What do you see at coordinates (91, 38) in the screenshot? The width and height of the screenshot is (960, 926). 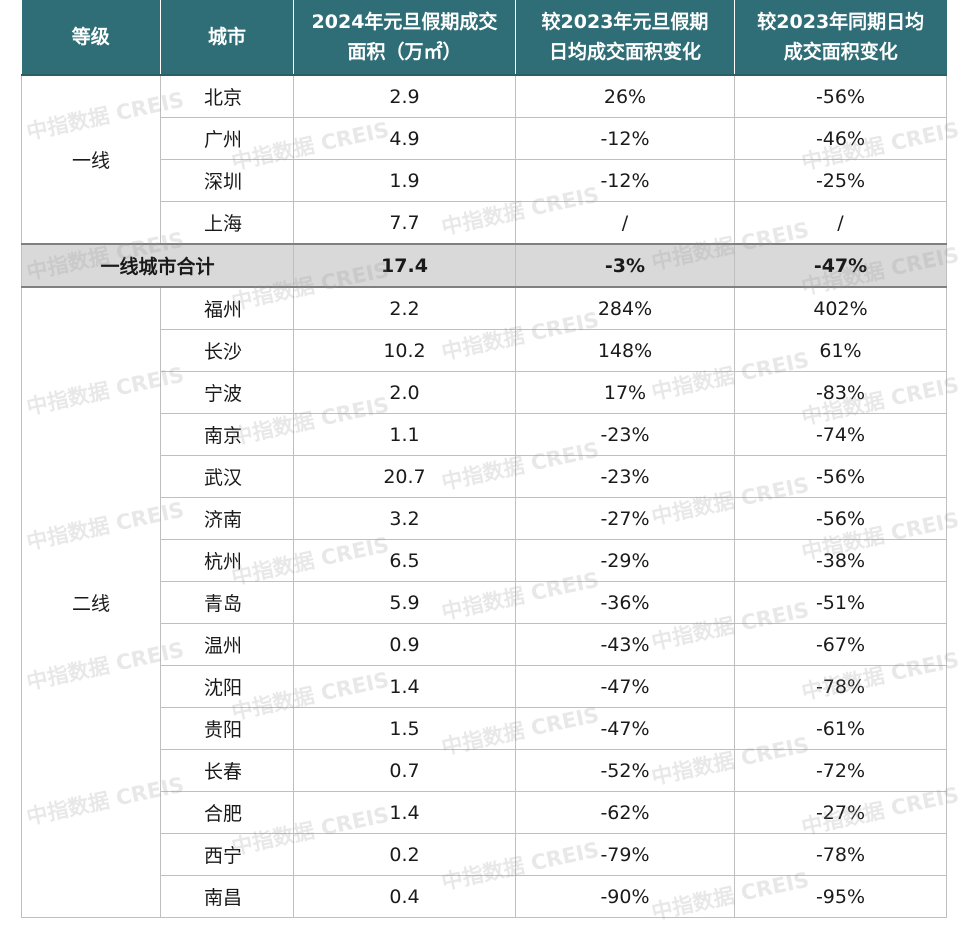 I see `header-tier: 等级` at bounding box center [91, 38].